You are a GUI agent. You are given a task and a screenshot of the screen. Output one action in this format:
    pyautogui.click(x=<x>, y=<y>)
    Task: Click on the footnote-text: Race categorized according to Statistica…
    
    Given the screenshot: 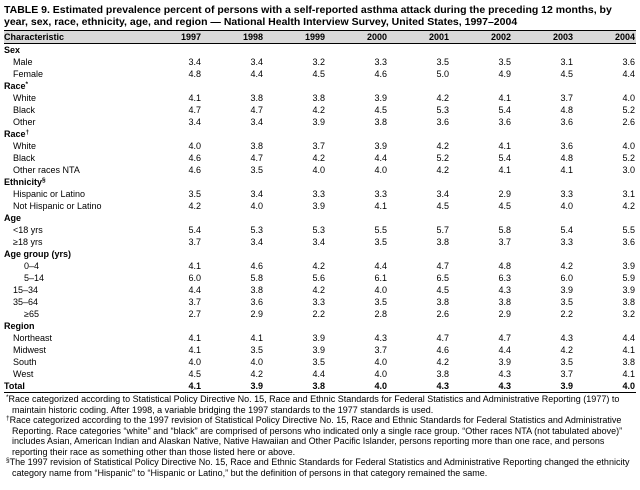 What is the action you would take?
    pyautogui.click(x=314, y=404)
    